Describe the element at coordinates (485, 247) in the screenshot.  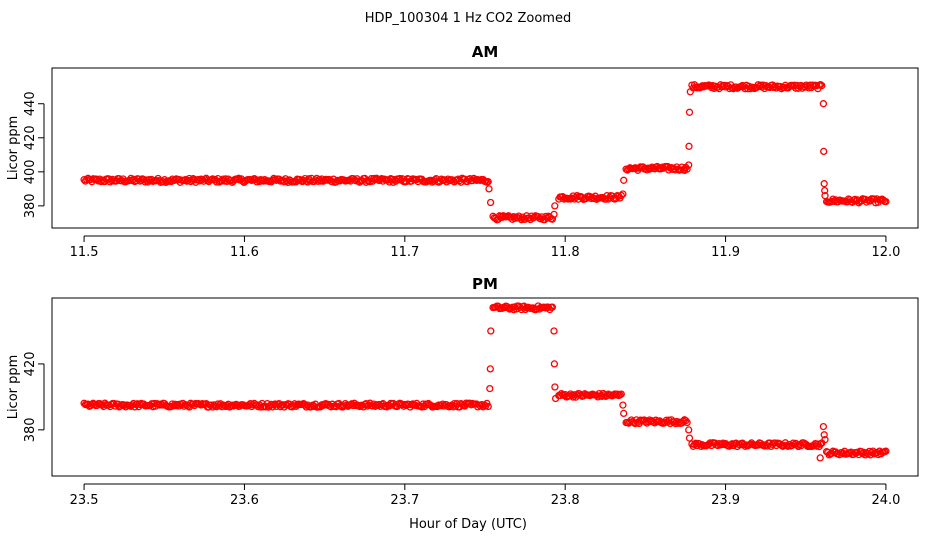
I see `am-x-axis: 11.5 11.6 11.7 11.8 11.9 12.0` at that location.